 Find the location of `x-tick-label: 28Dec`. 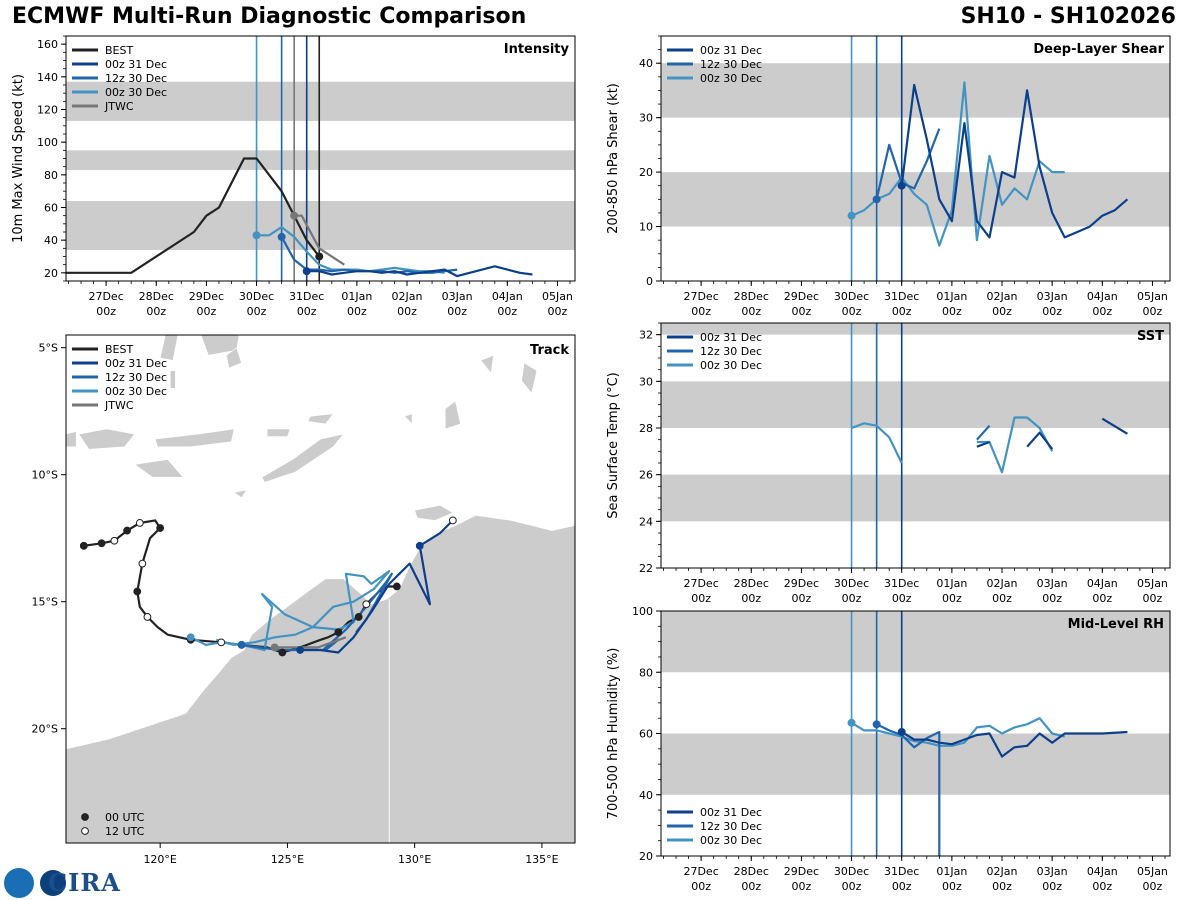

x-tick-label: 28Dec is located at coordinates (156, 296).